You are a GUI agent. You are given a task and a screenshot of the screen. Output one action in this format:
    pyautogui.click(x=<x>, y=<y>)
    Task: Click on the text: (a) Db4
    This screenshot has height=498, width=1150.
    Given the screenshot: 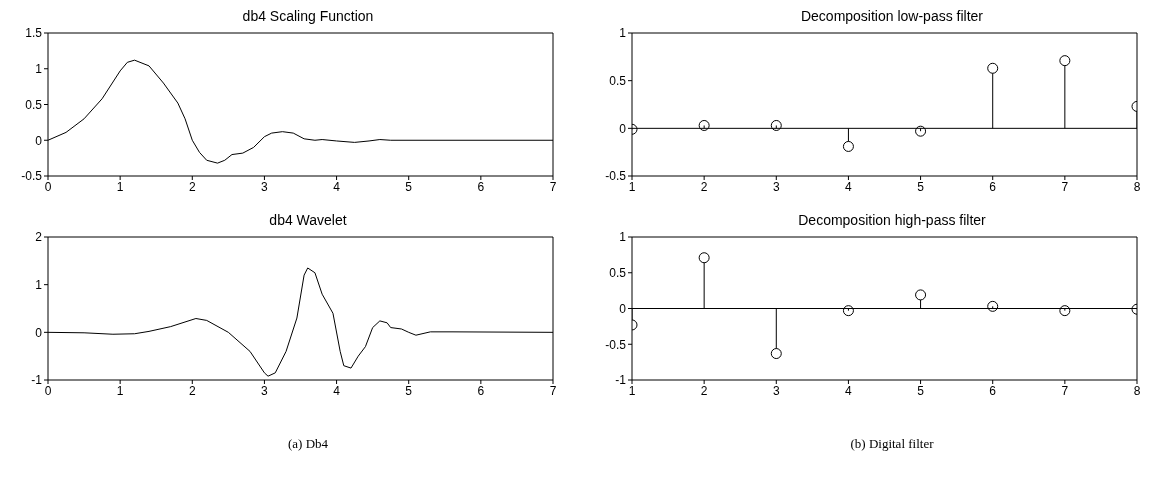 What is the action you would take?
    pyautogui.click(x=308, y=444)
    